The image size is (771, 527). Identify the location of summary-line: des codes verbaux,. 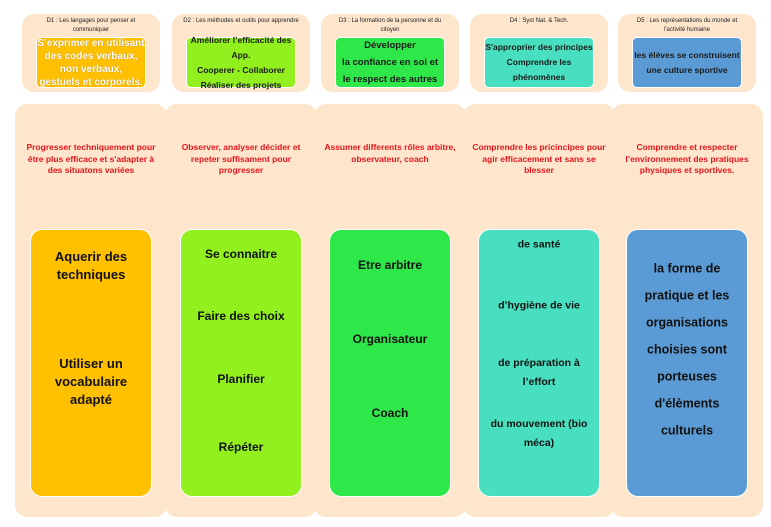
(91, 56).